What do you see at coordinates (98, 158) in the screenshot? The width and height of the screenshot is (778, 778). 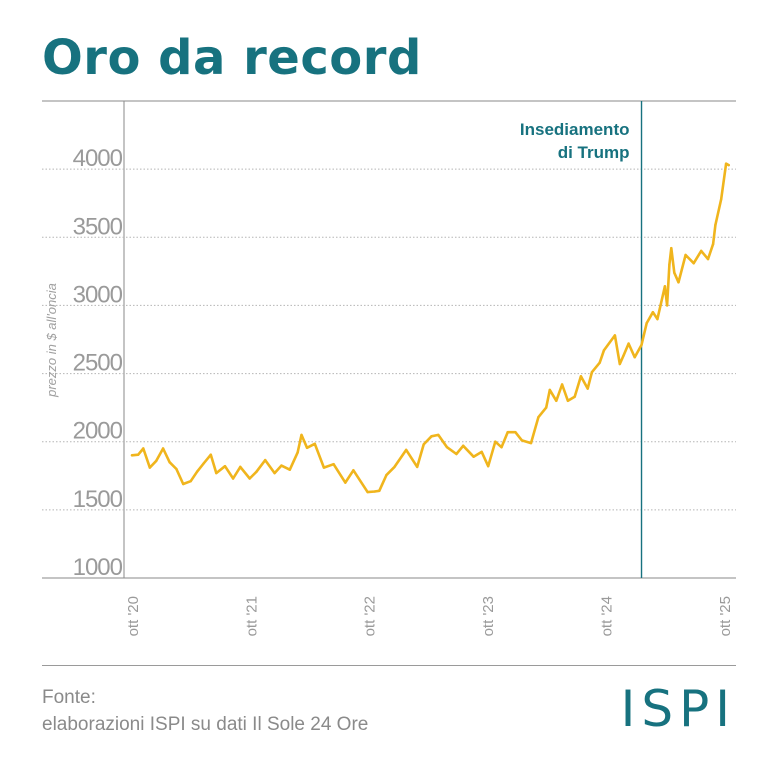 I see `y-tick-label: 4000` at bounding box center [98, 158].